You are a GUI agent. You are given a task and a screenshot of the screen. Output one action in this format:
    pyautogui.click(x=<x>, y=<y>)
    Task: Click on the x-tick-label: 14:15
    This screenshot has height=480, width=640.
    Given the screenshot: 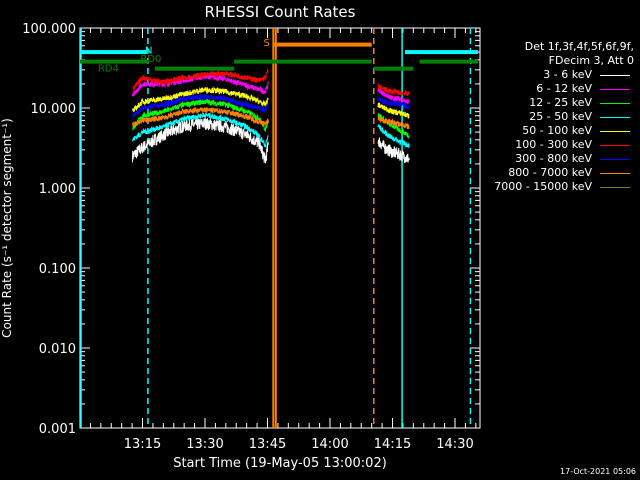 What is the action you would take?
    pyautogui.click(x=392, y=444)
    